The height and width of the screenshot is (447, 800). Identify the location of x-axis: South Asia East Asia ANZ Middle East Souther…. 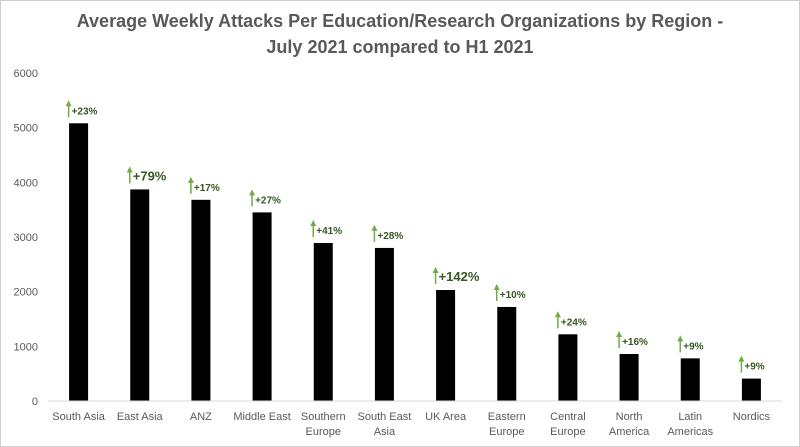
(415, 419).